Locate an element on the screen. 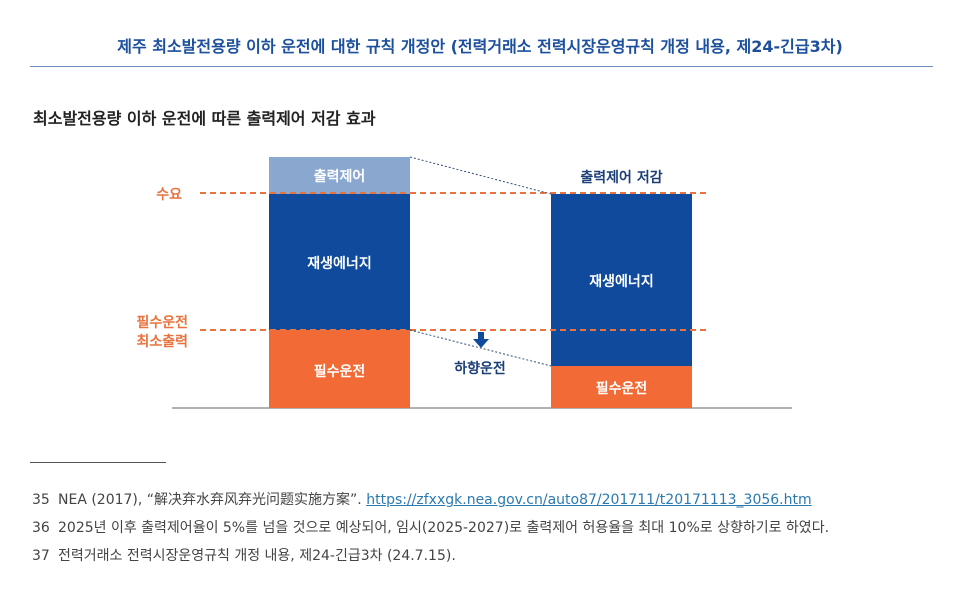 The width and height of the screenshot is (960, 591). left-renewable-label: 재생에너지 is located at coordinates (339, 264).